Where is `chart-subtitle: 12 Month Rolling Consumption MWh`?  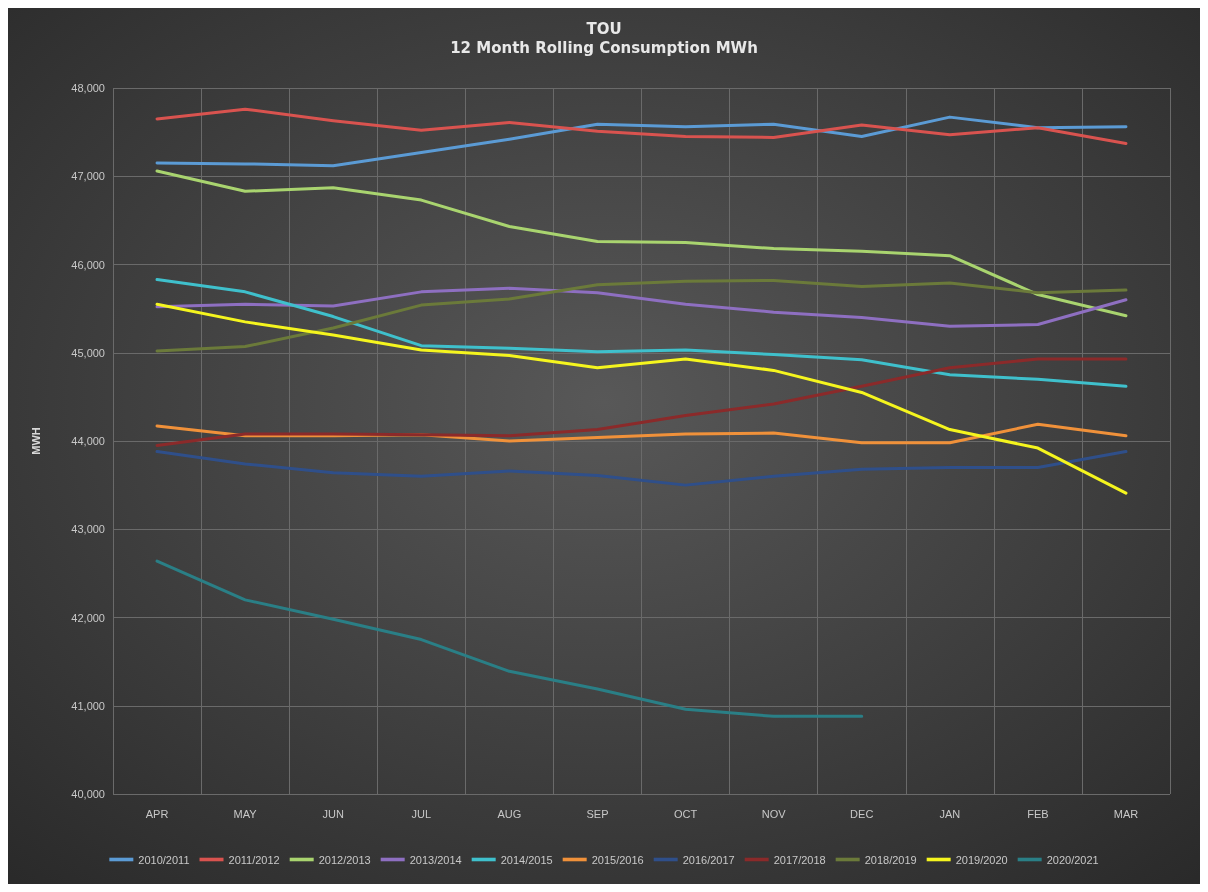 chart-subtitle: 12 Month Rolling Consumption MWh is located at coordinates (604, 47).